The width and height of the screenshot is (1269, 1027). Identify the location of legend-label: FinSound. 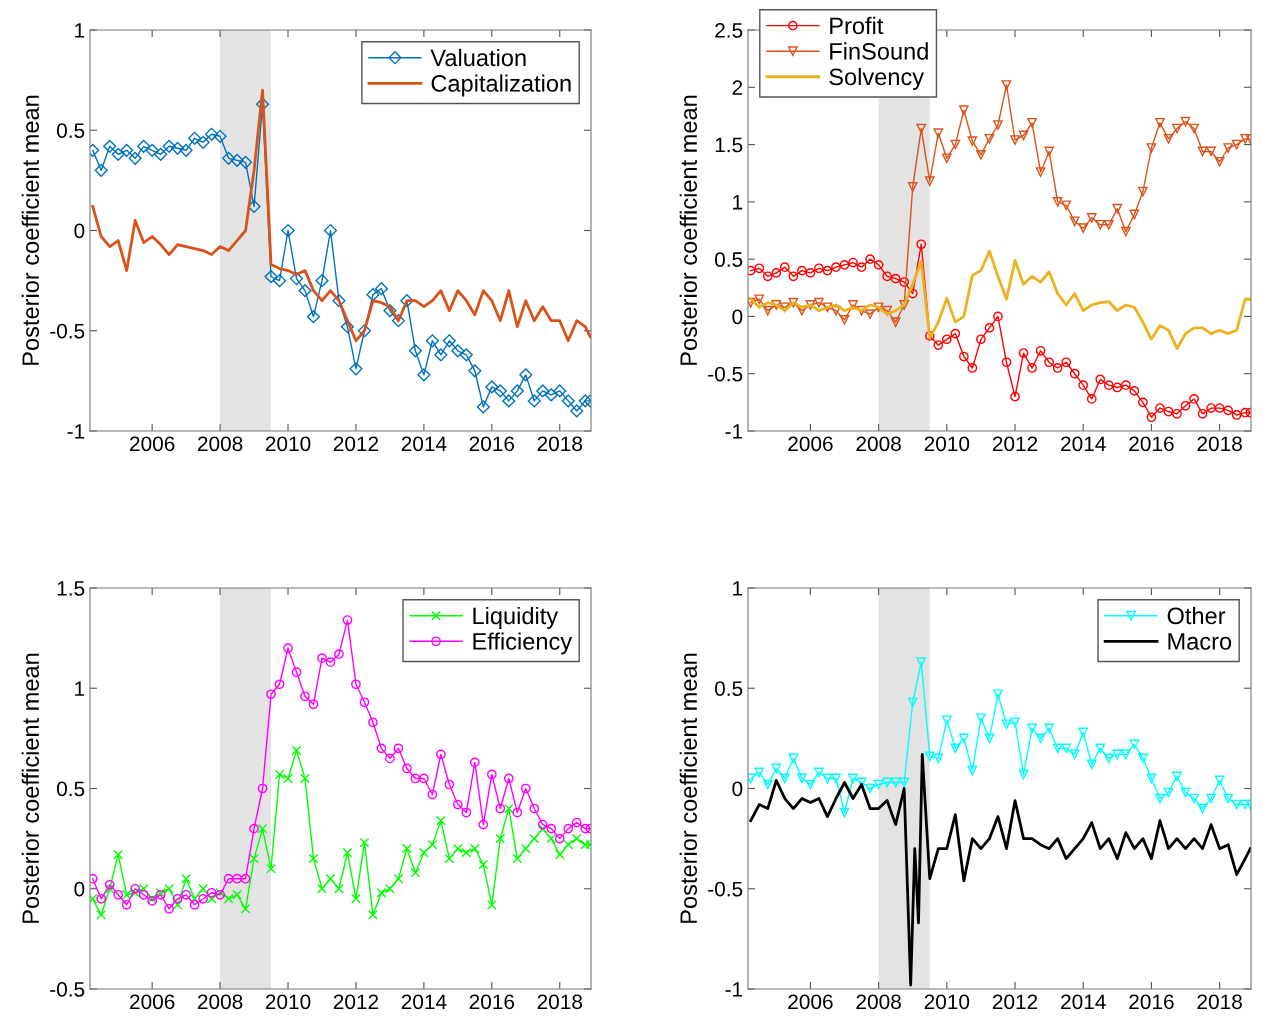
(879, 51).